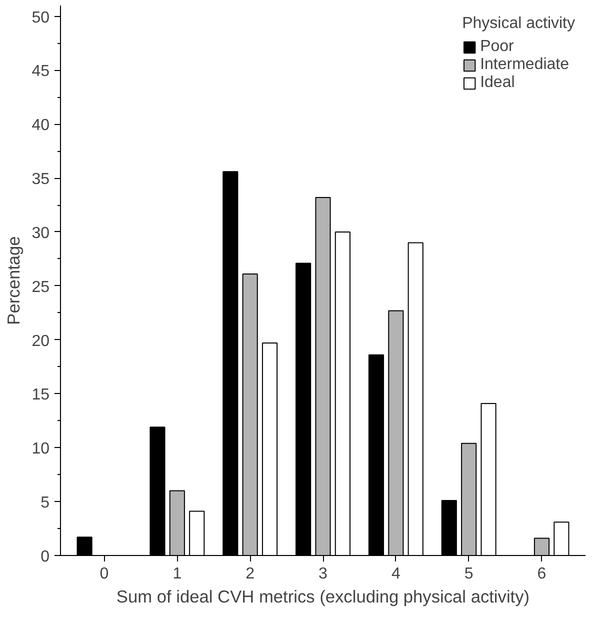 The image size is (607, 620). I want to click on x-tick-label: 6, so click(541, 574).